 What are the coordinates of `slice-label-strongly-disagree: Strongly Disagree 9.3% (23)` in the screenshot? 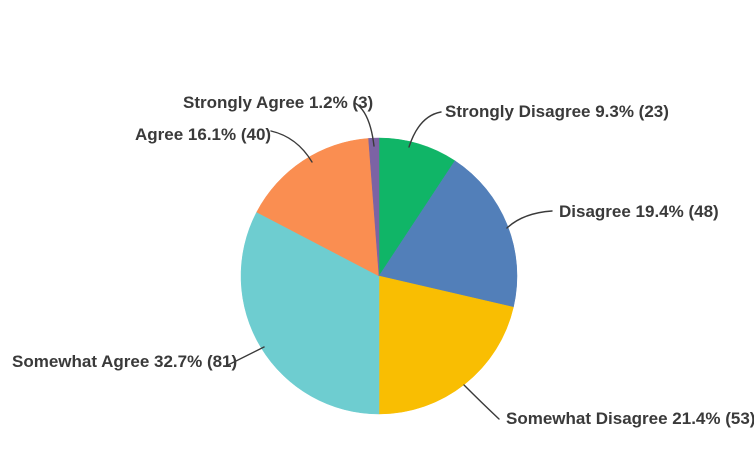 It's located at (557, 111).